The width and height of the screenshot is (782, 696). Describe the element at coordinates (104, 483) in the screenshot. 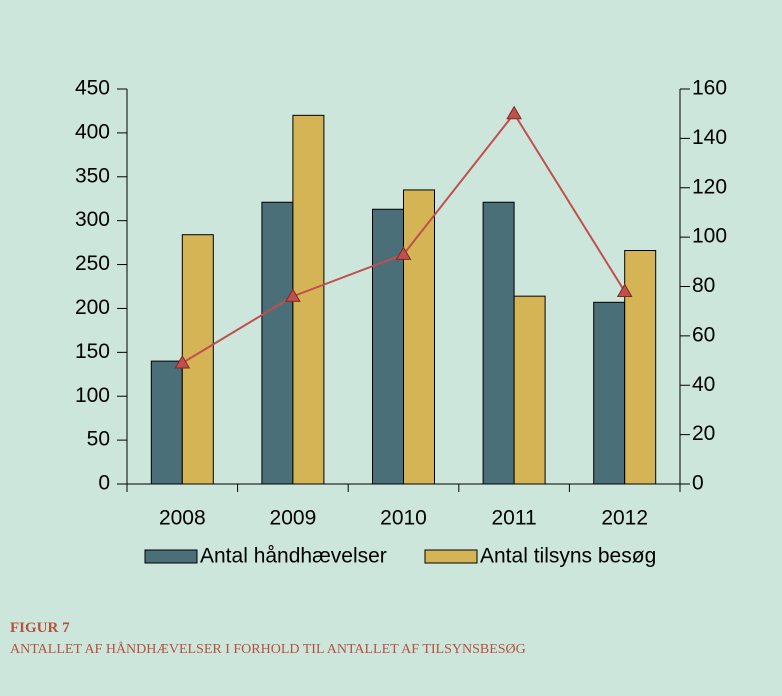

I see `y-tick-label: 0` at that location.